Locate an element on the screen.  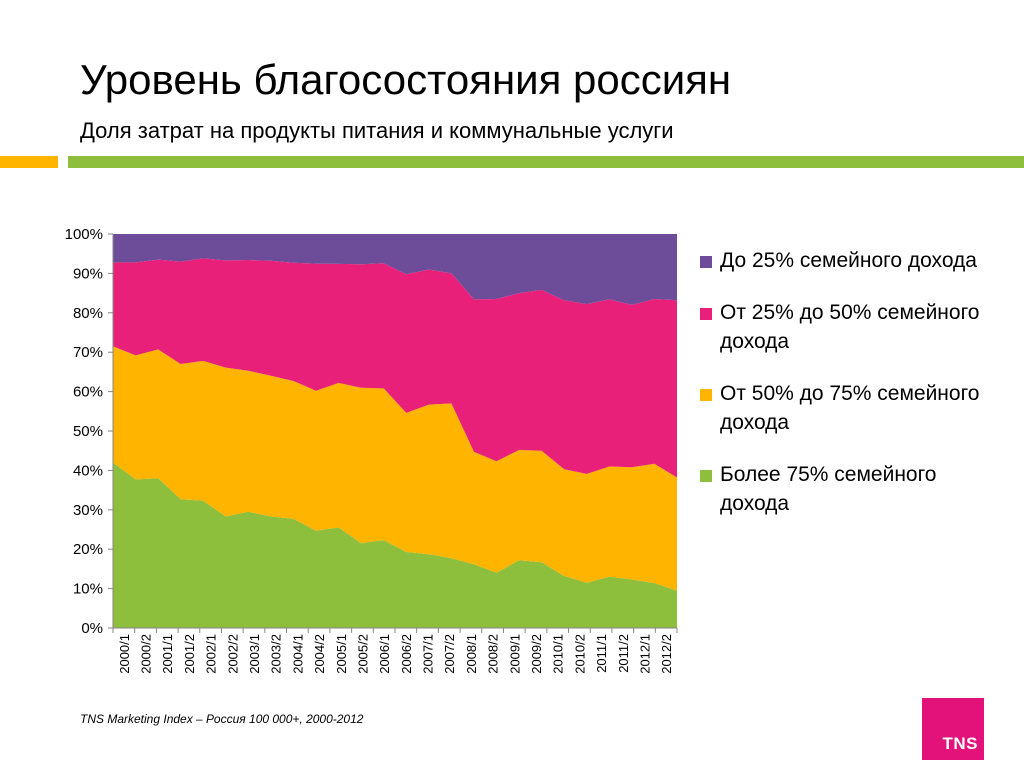
y-tick-label: 20% is located at coordinates (88, 549).